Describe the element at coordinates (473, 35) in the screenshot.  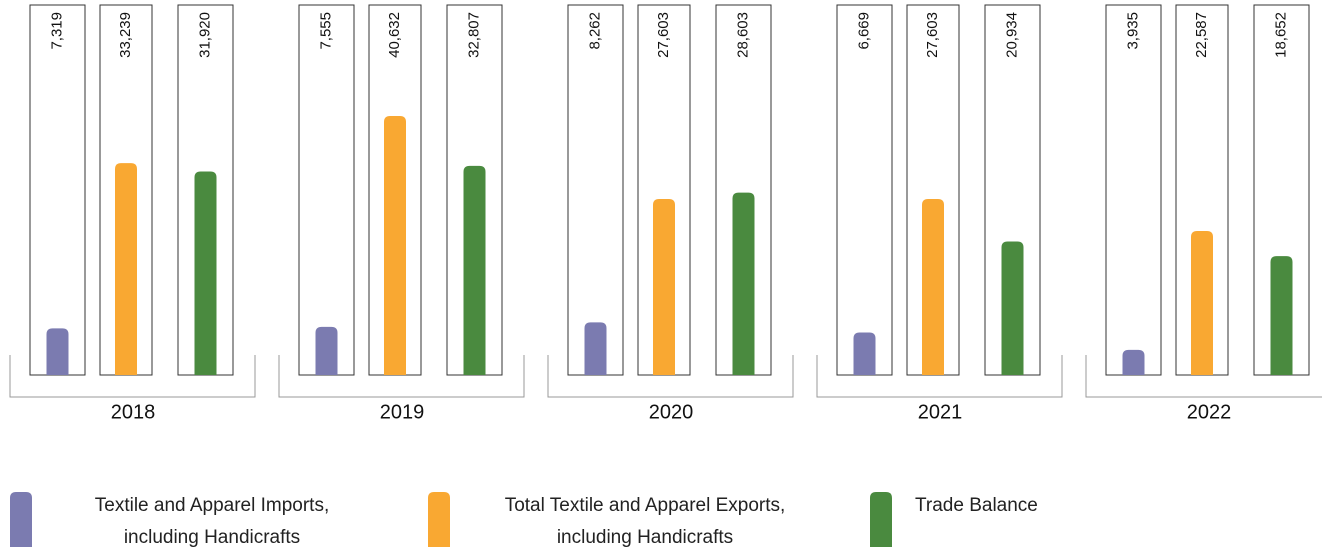
I see `value-label: 32,807` at that location.